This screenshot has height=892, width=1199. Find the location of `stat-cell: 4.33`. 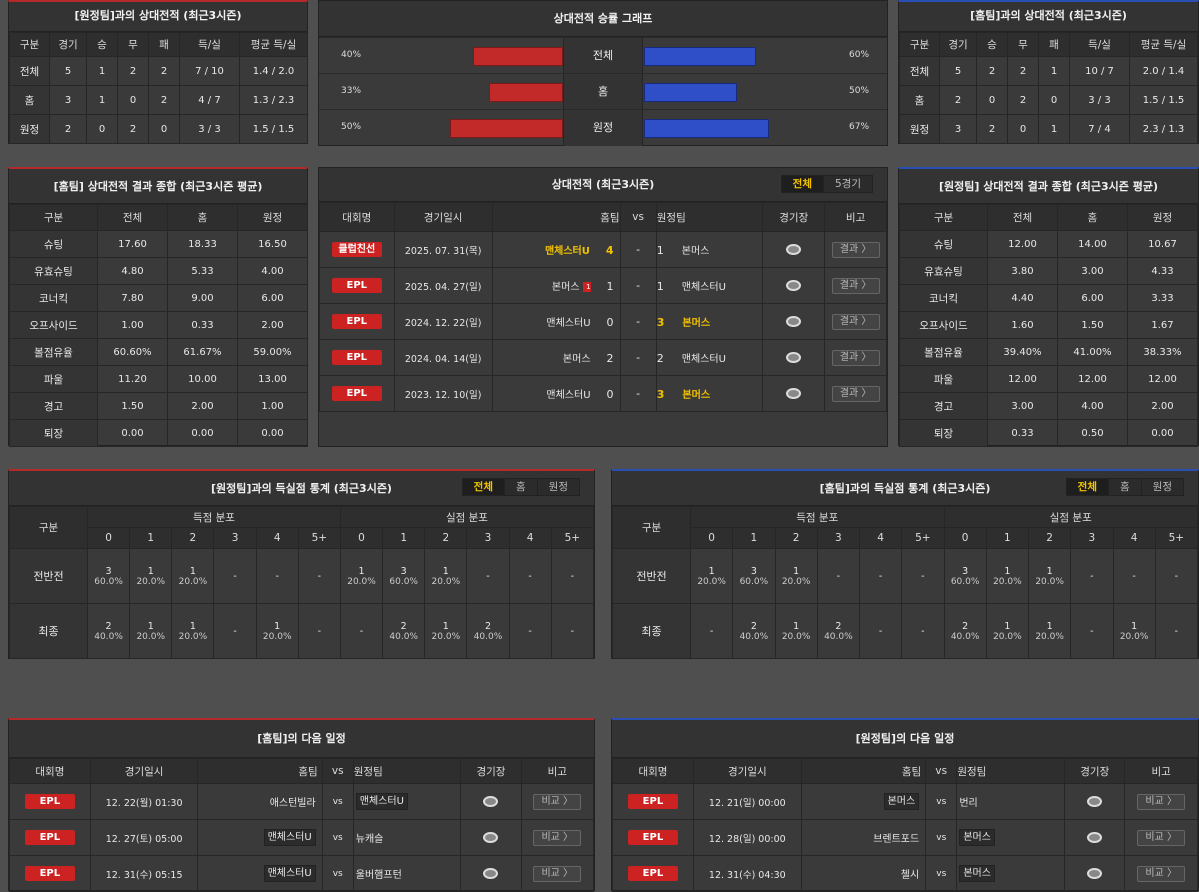

stat-cell: 4.33 is located at coordinates (1162, 271).